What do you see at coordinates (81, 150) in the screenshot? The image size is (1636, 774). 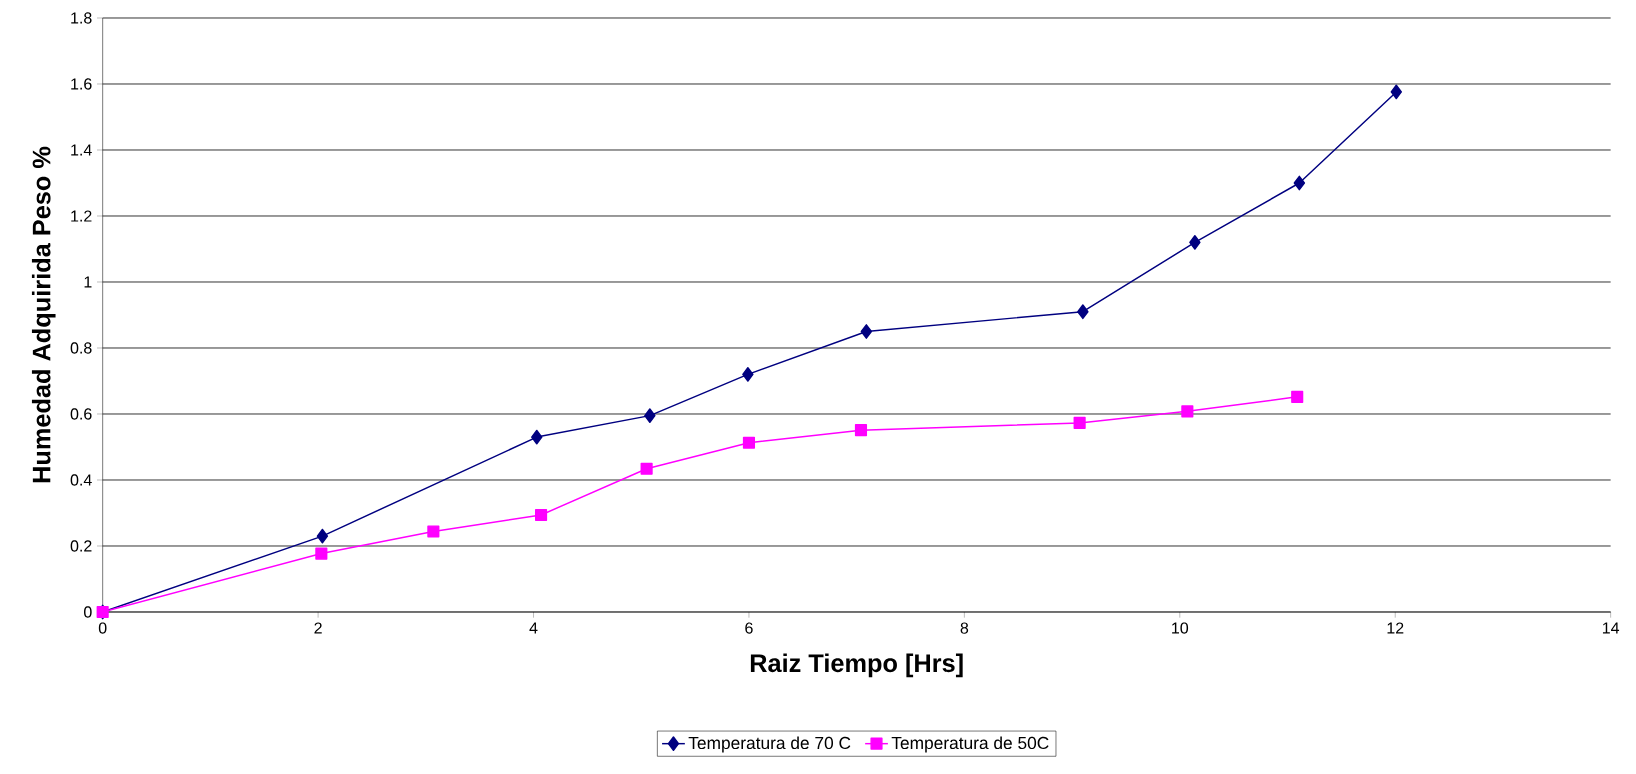 I see `y-tick-label: 1.4` at bounding box center [81, 150].